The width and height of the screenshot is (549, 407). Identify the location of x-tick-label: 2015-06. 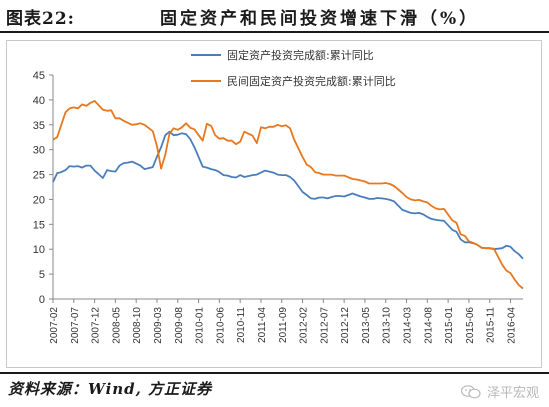
(470, 325).